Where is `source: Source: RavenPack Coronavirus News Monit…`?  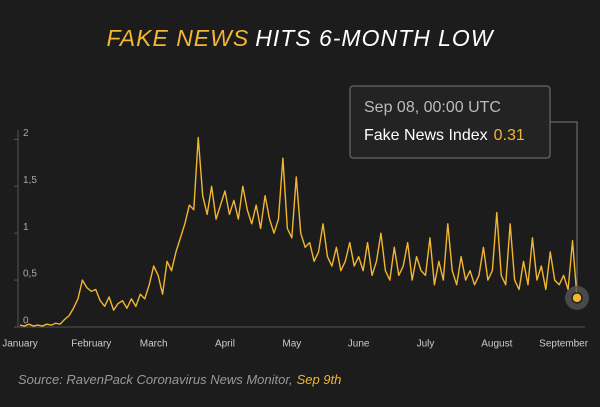 source: Source: RavenPack Coronavirus News Monit… is located at coordinates (179, 379).